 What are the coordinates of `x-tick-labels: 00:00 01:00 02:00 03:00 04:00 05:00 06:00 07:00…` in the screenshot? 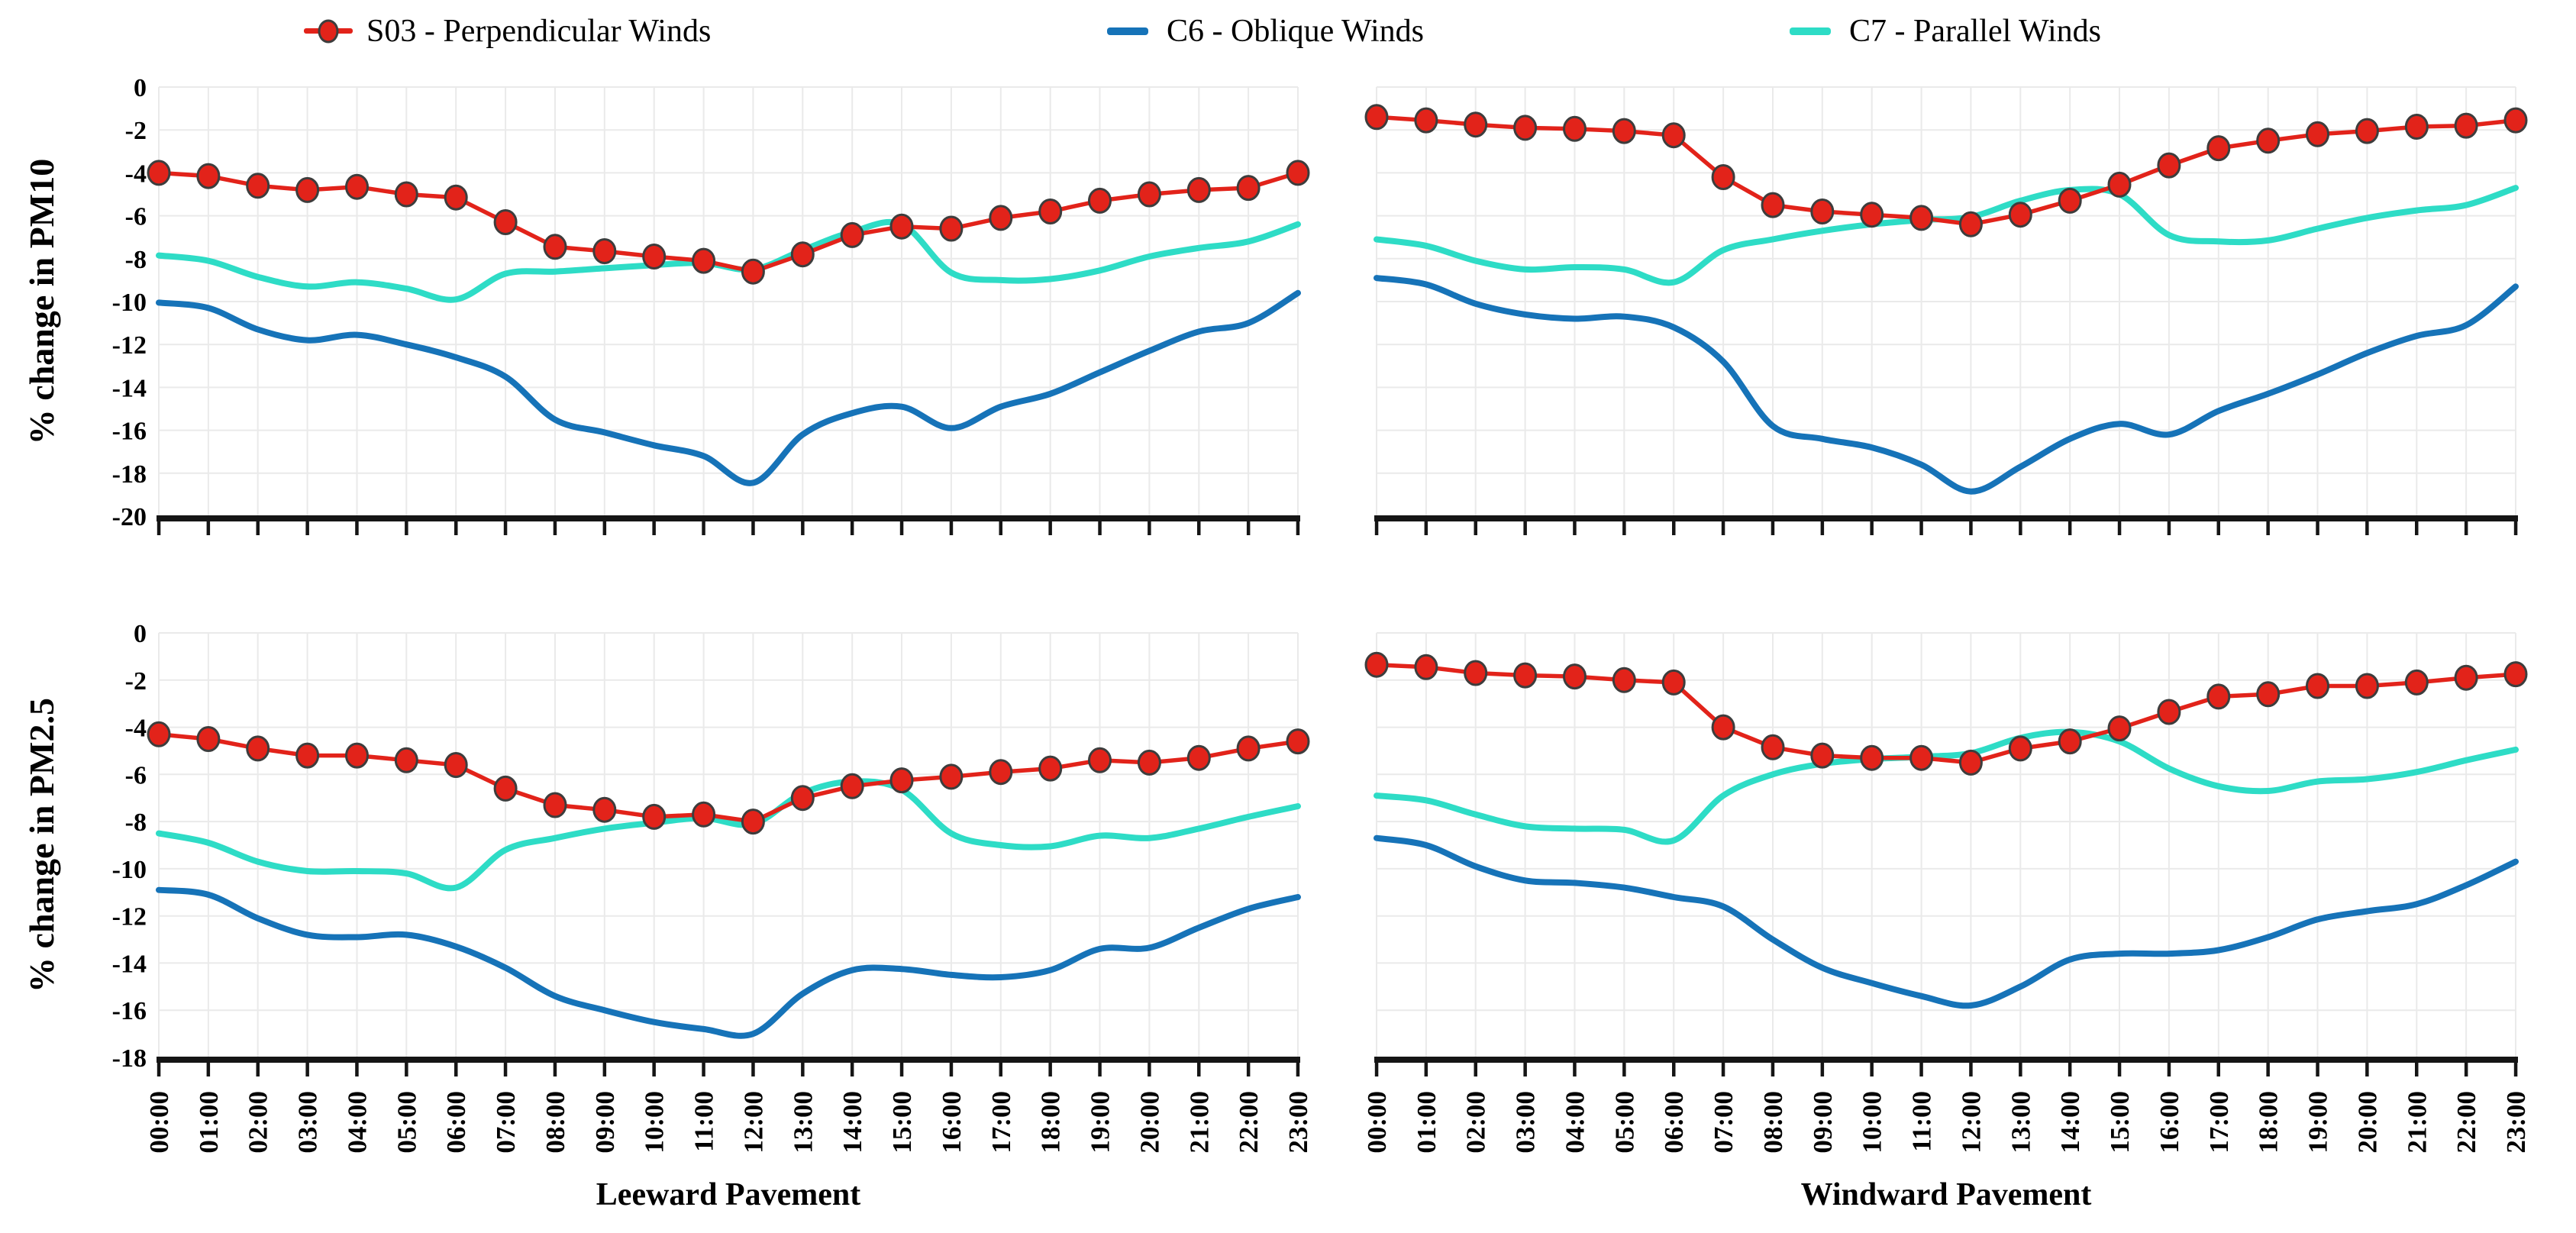 It's located at (728, 1122).